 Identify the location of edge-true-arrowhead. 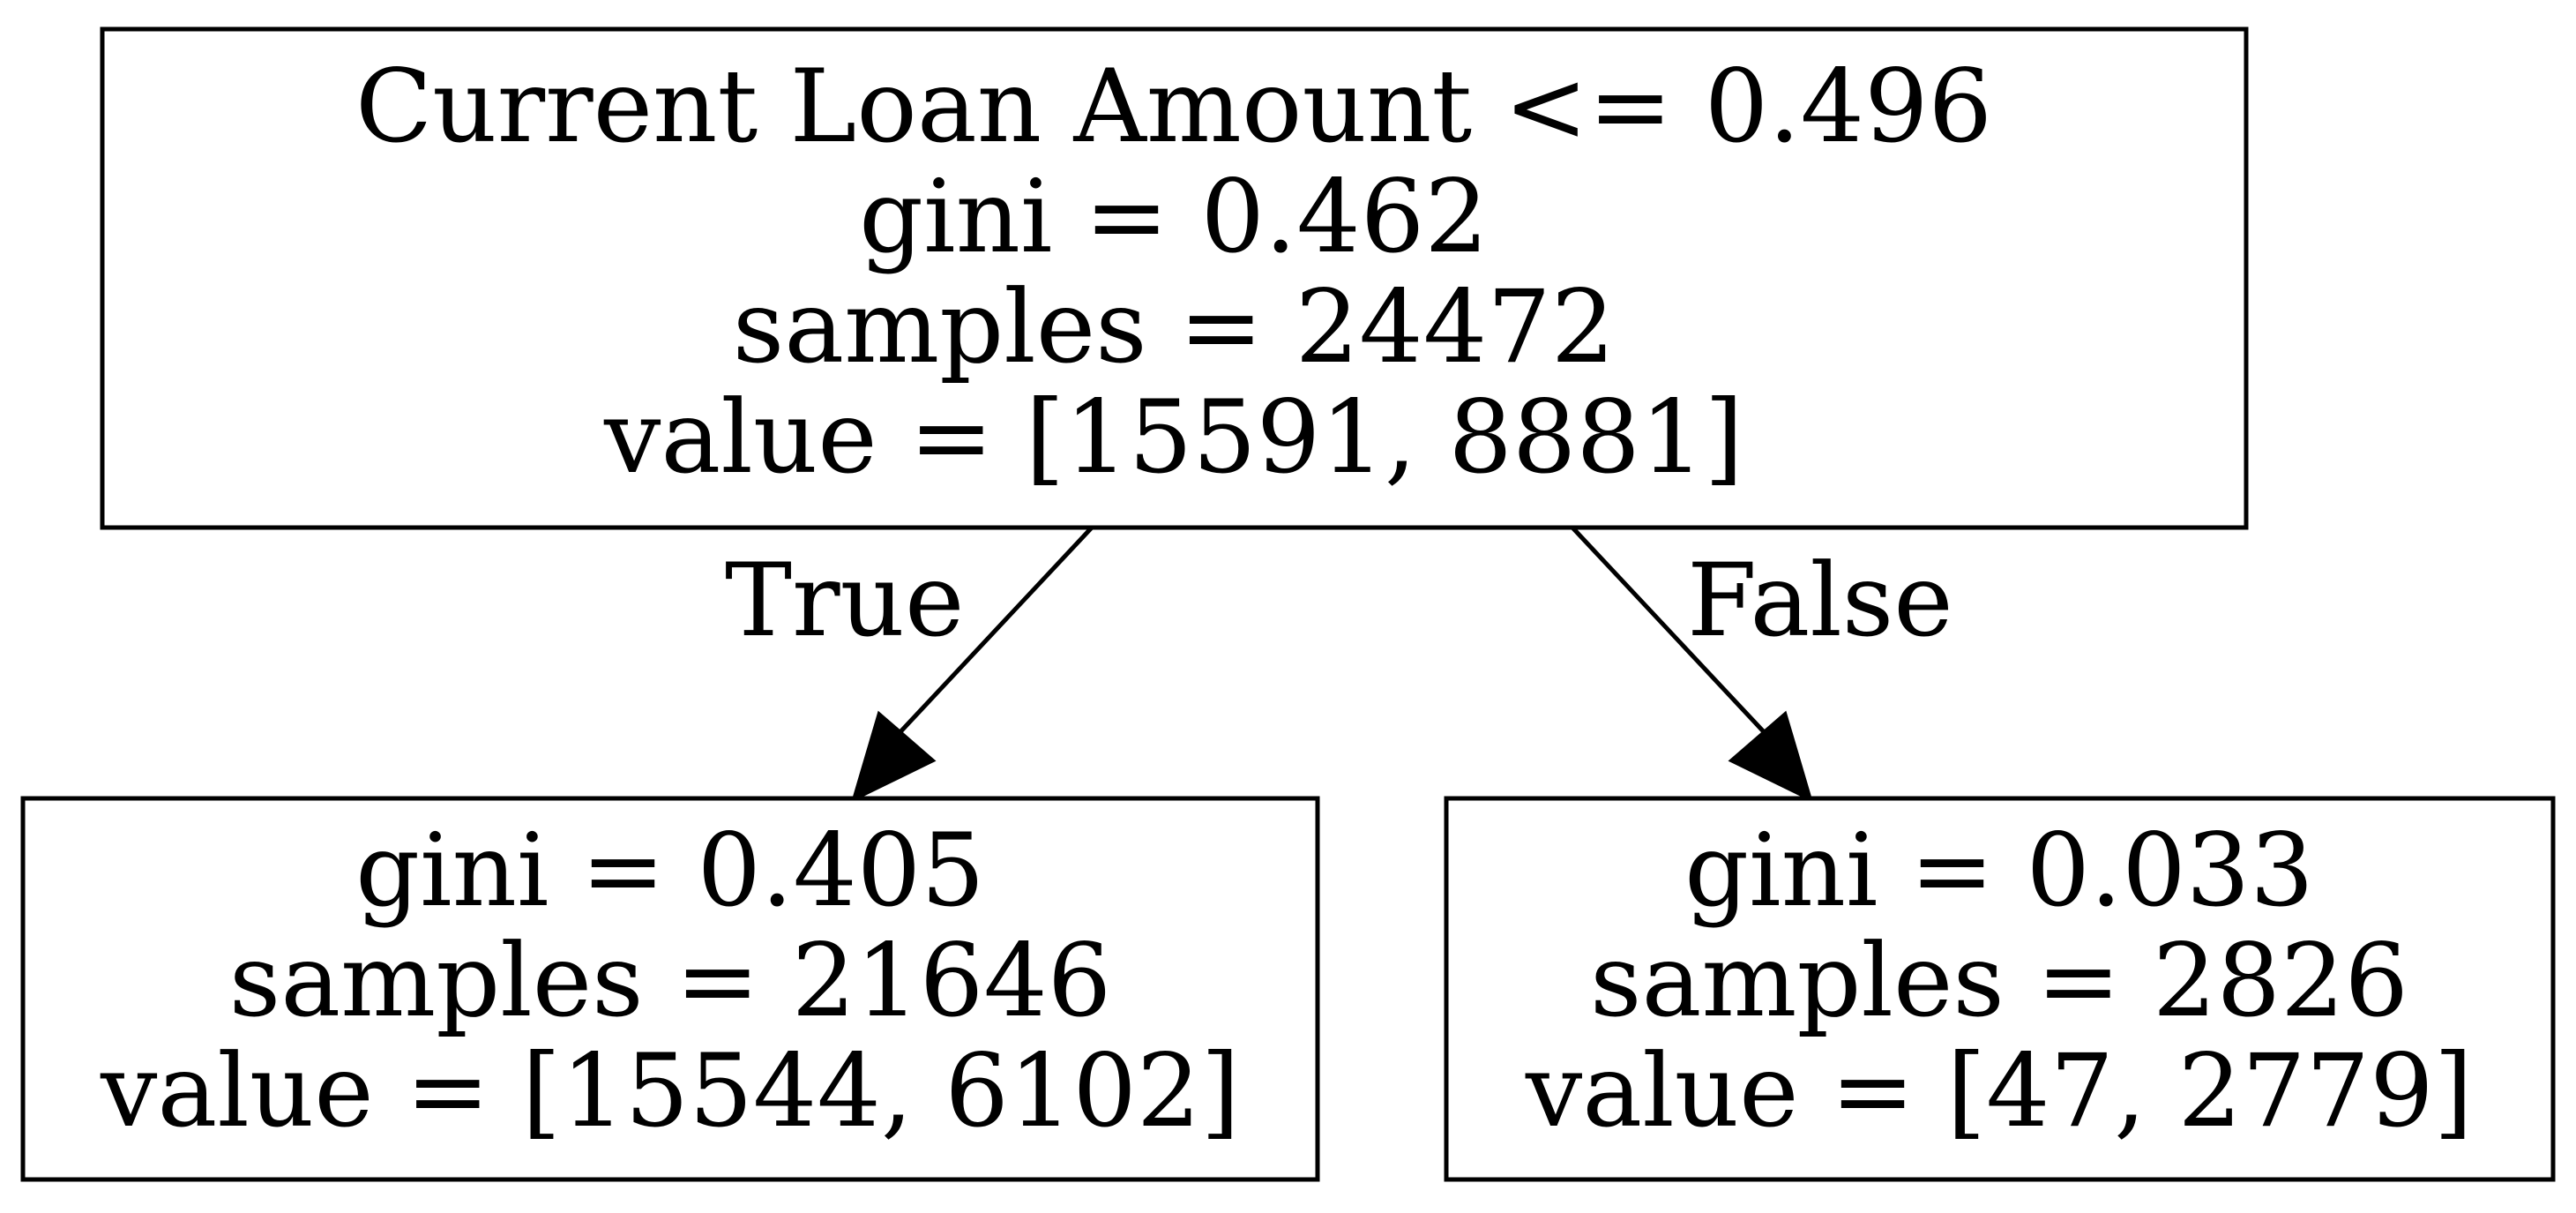
(893, 756).